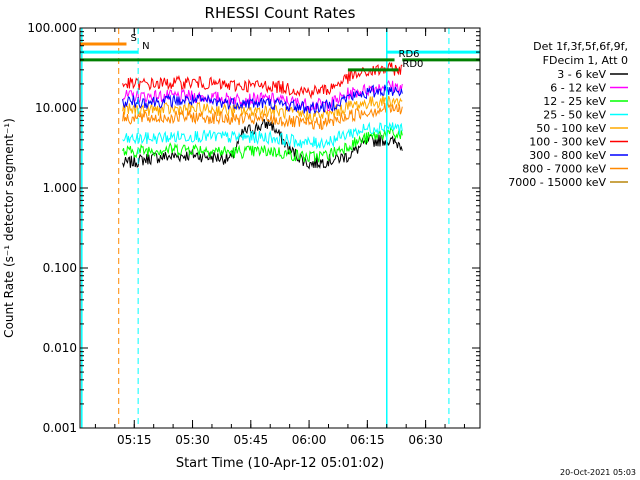  What do you see at coordinates (425, 440) in the screenshot?
I see `x-tick-label: 06:30` at bounding box center [425, 440].